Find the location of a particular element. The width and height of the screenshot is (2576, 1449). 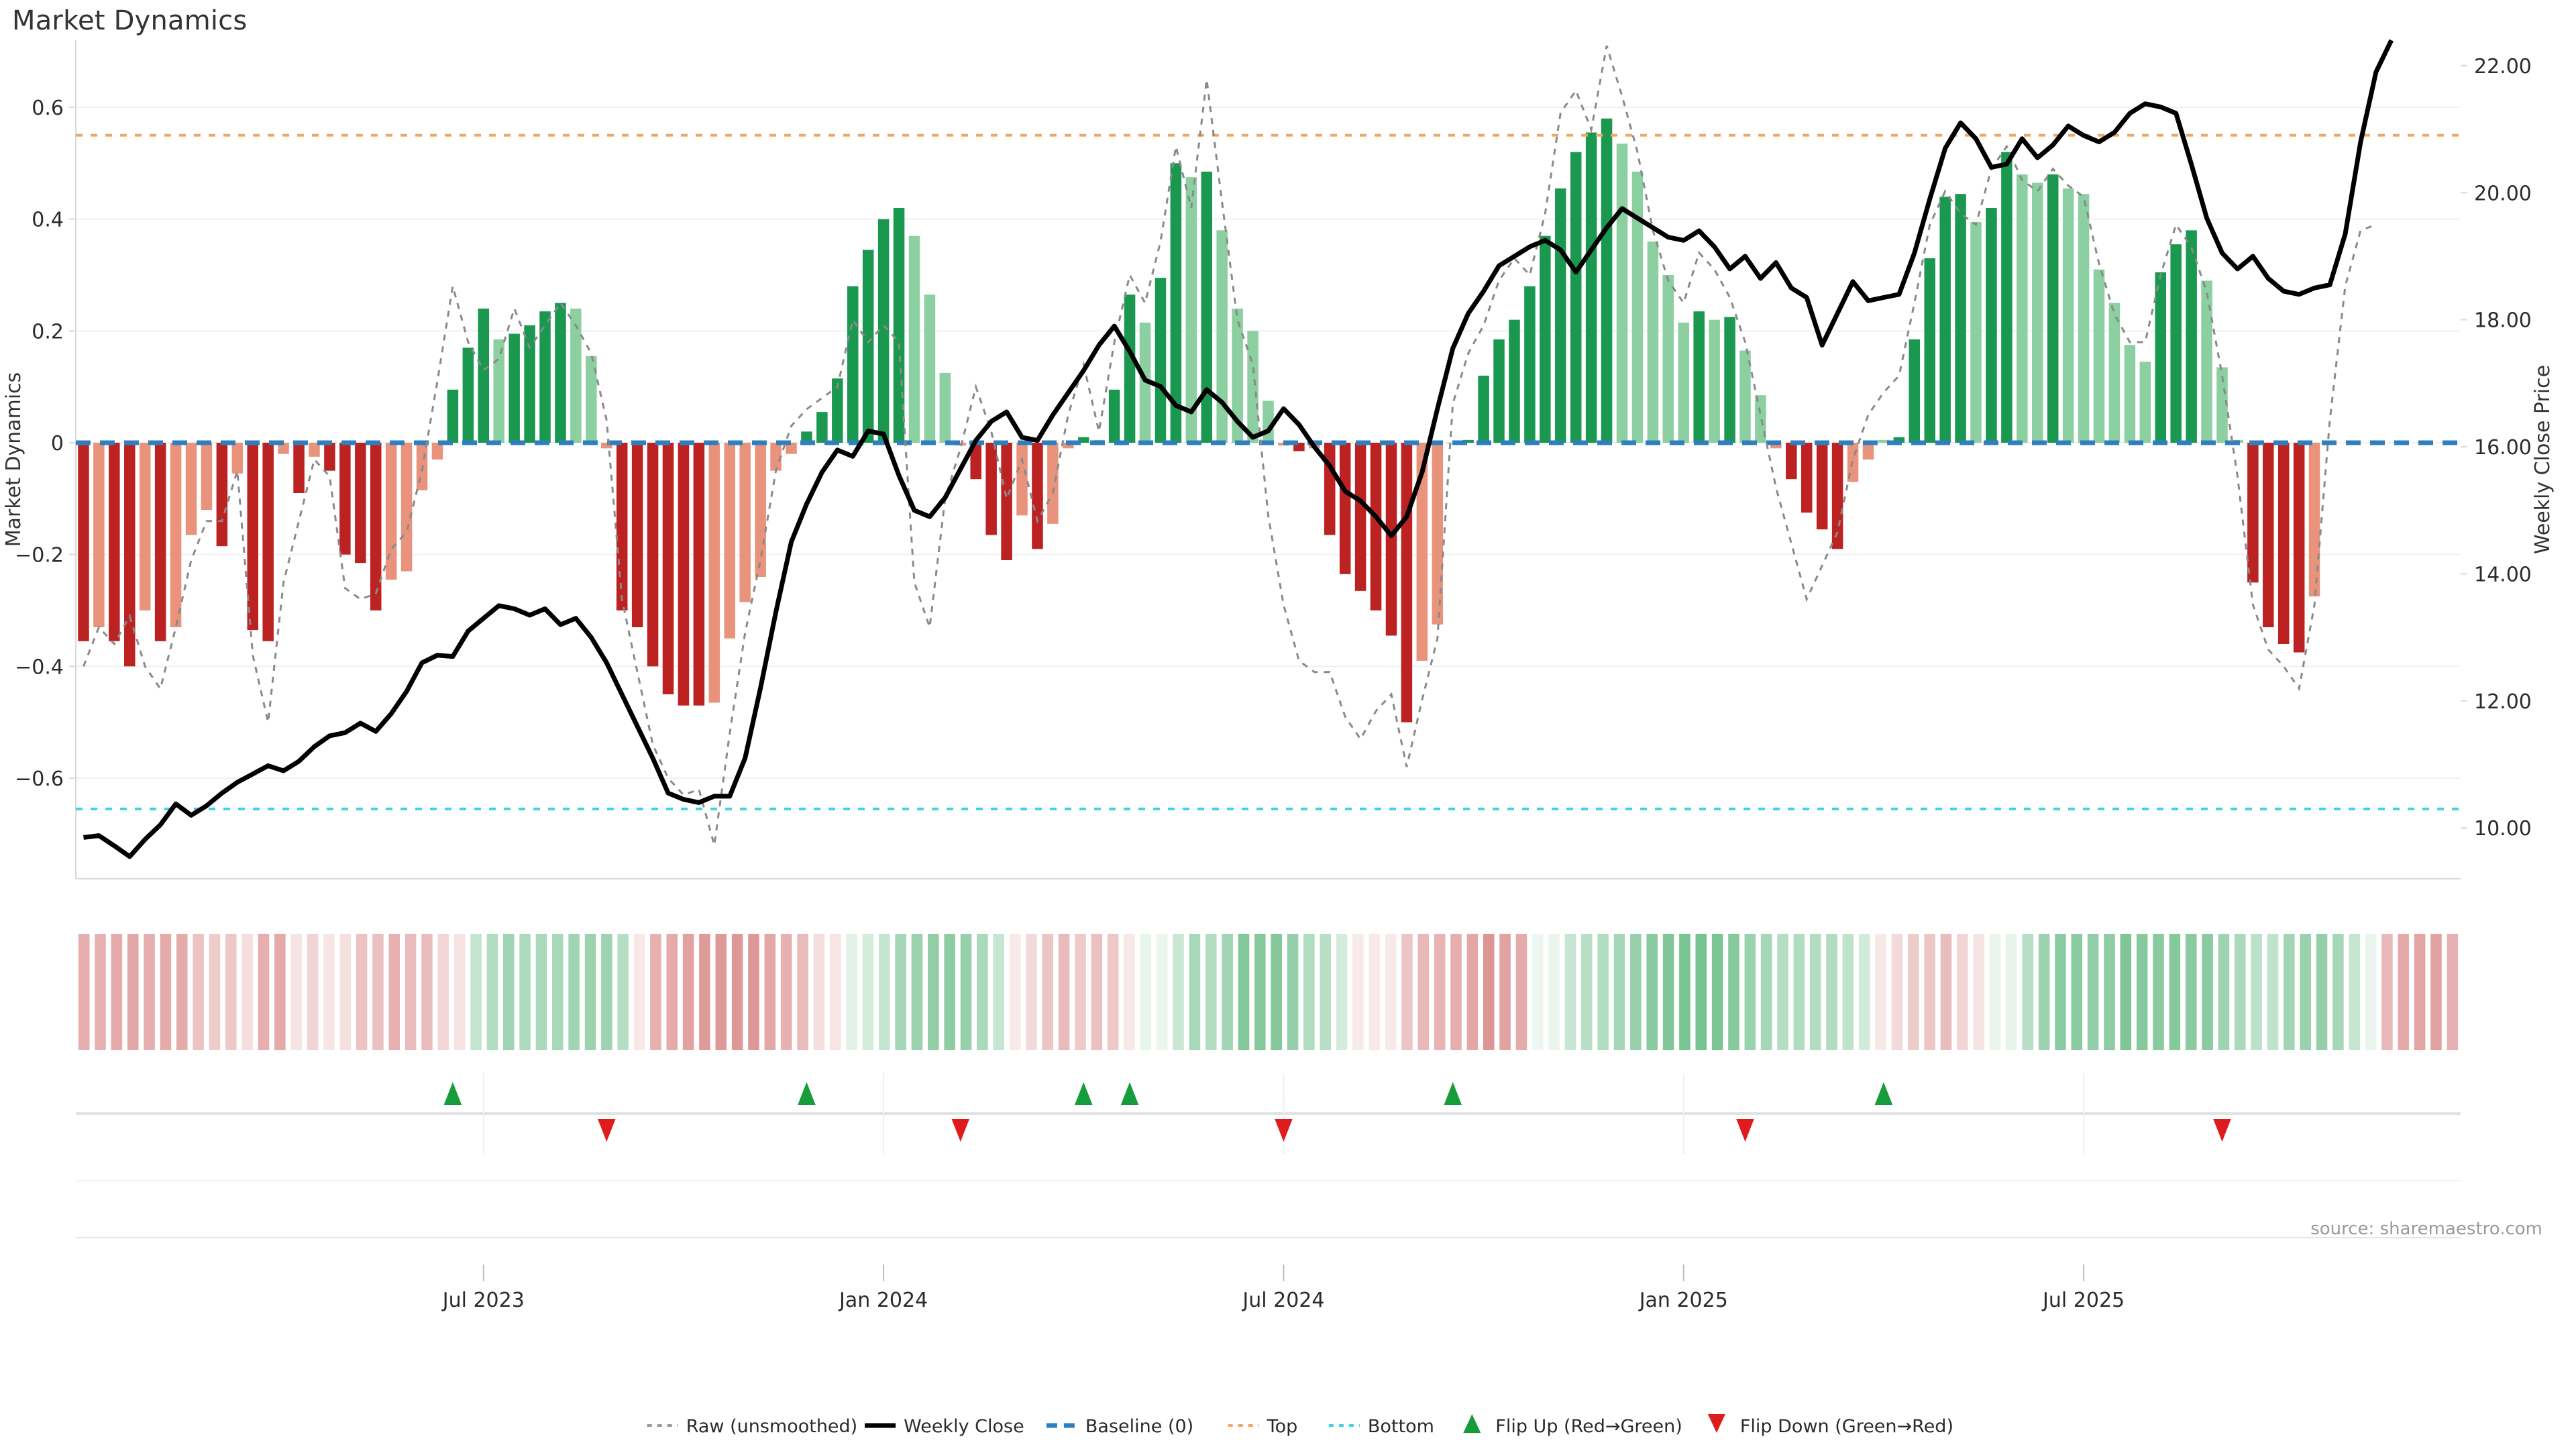

y2-axis-ticks: 22.00 20.00 18.00 16.00 14.00 12.00 10.00 is located at coordinates (2496, 448).